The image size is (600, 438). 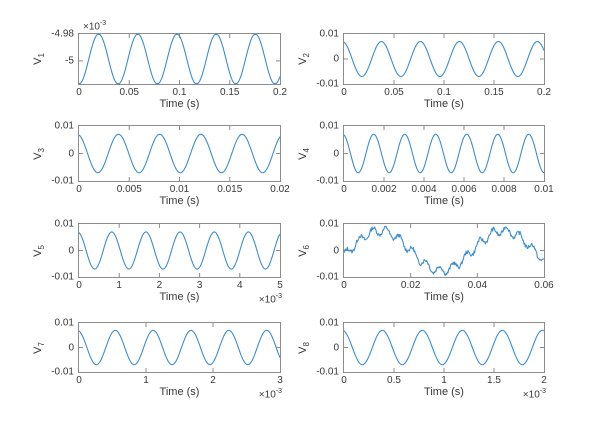 What do you see at coordinates (62, 34) in the screenshot?
I see `y-tick-label: -4.98` at bounding box center [62, 34].